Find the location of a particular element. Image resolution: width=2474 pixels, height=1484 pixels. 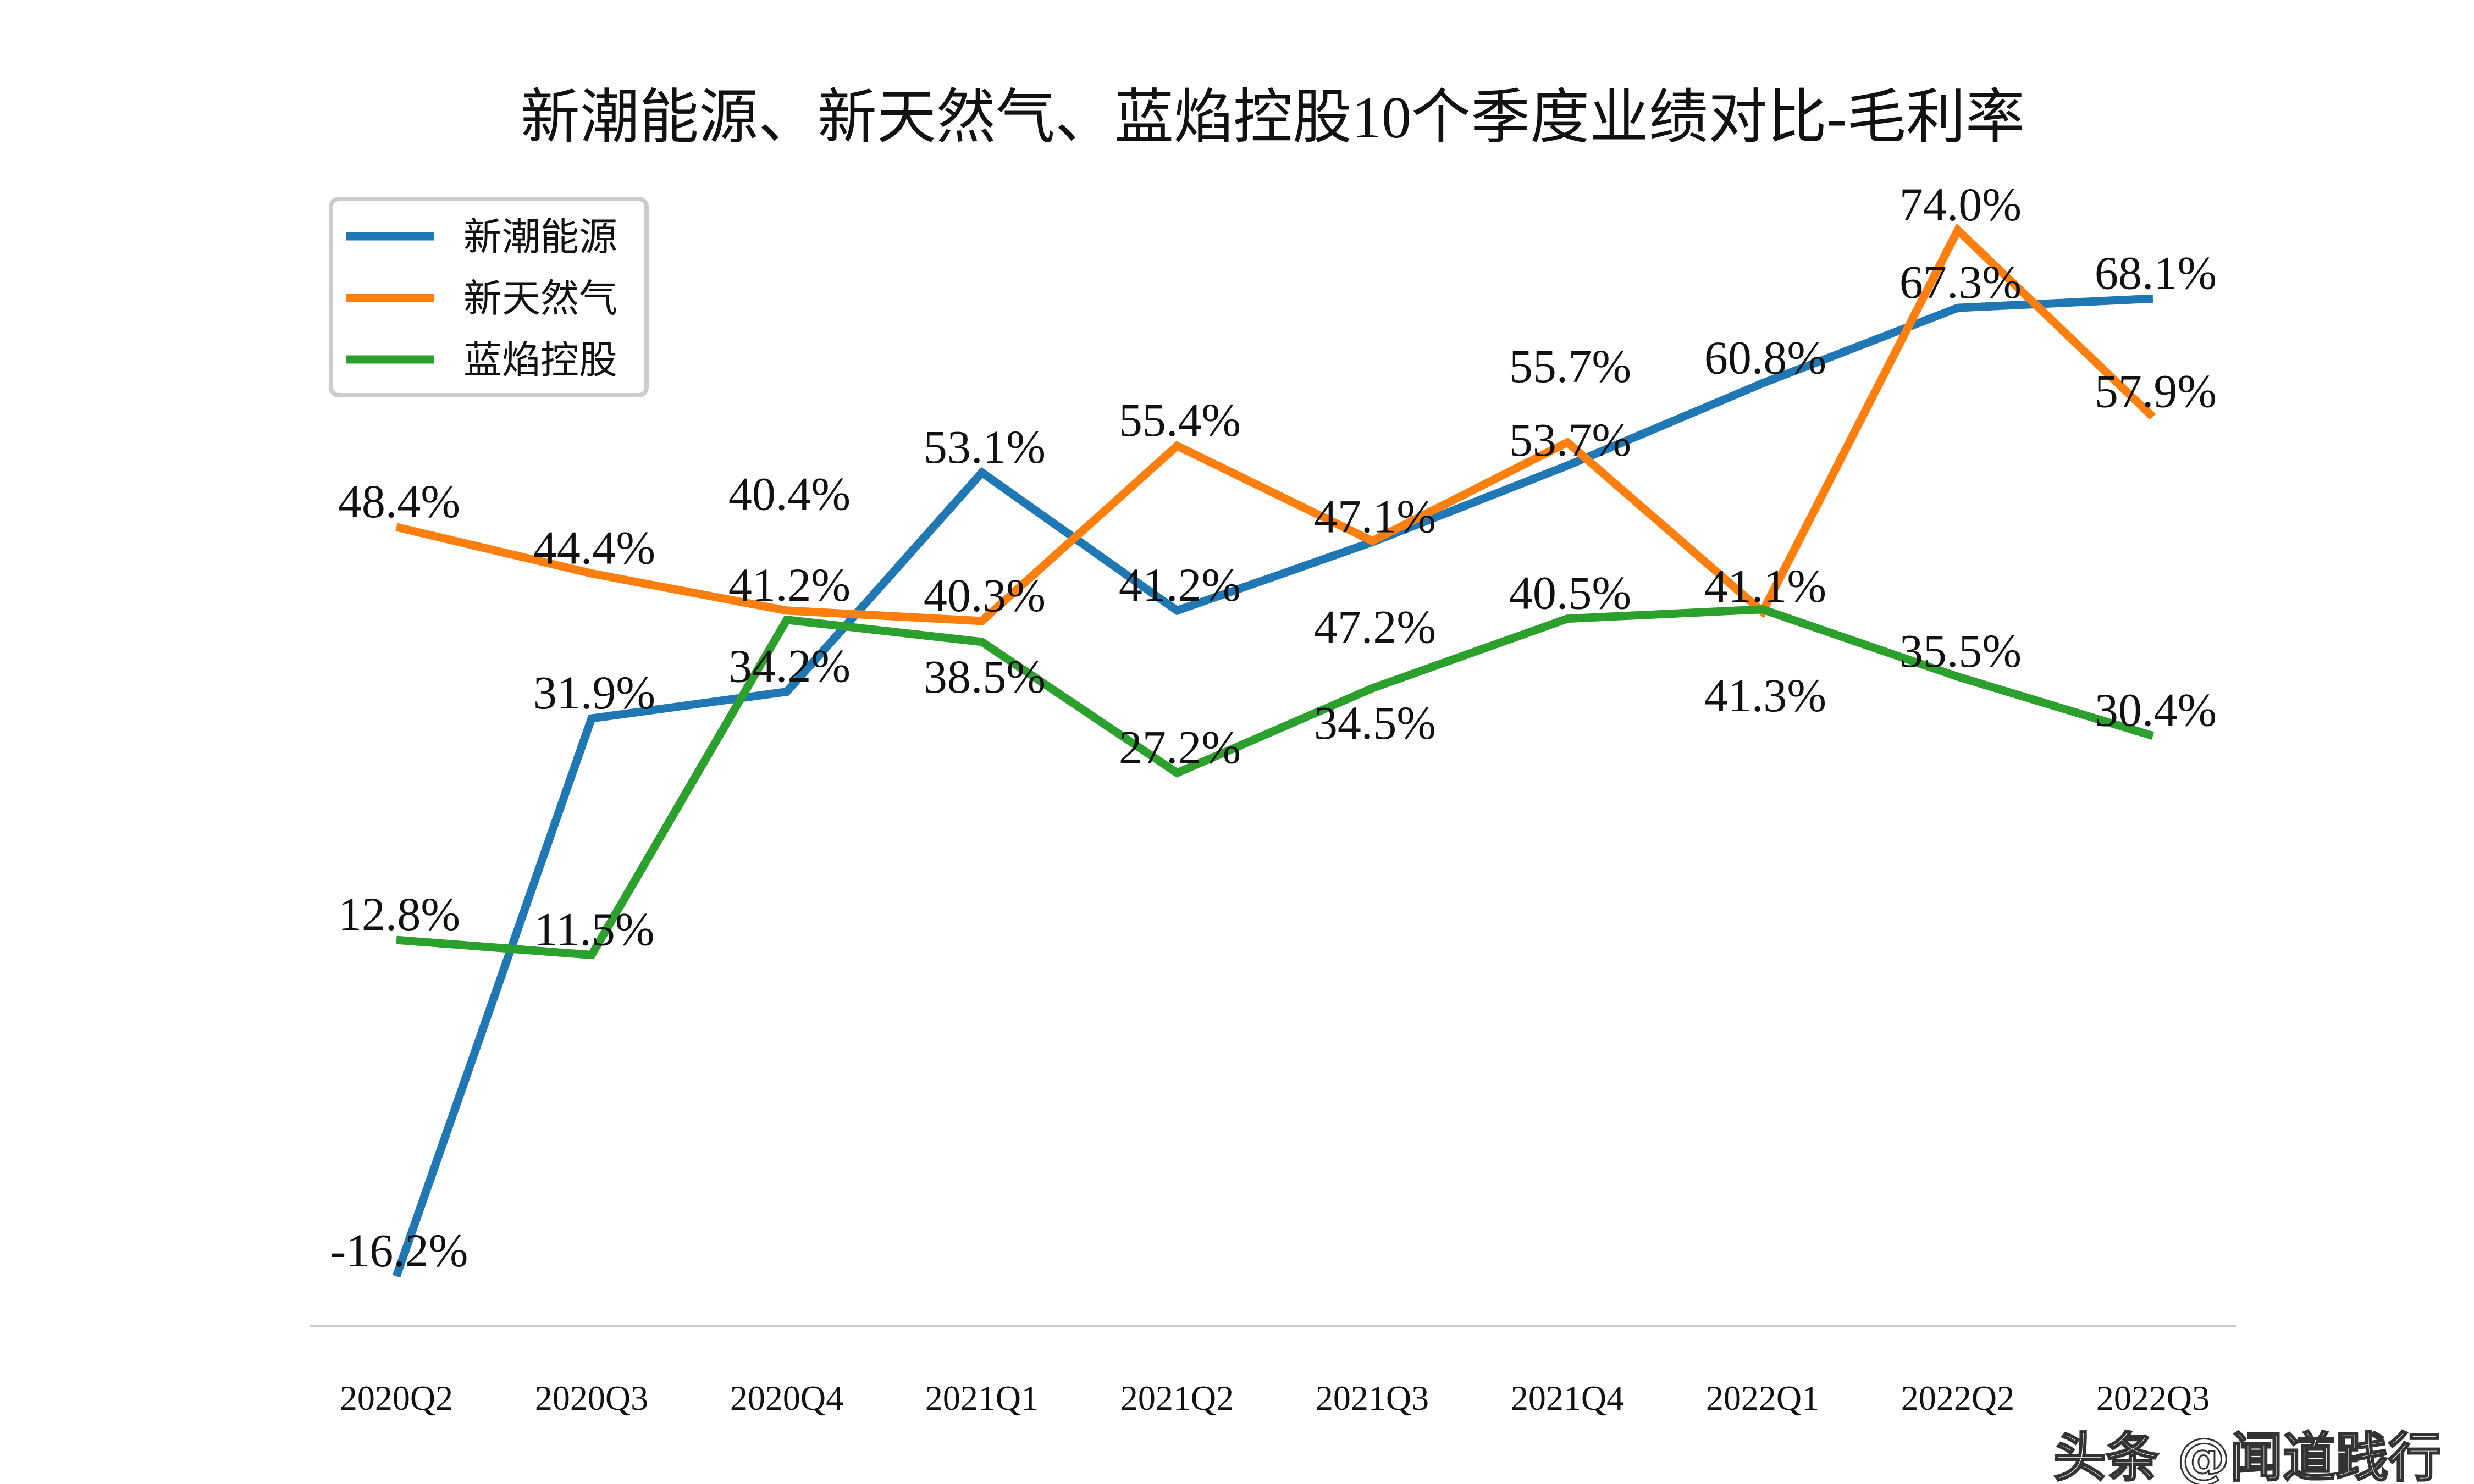

legend-label: 新天然气 is located at coordinates (540, 298).